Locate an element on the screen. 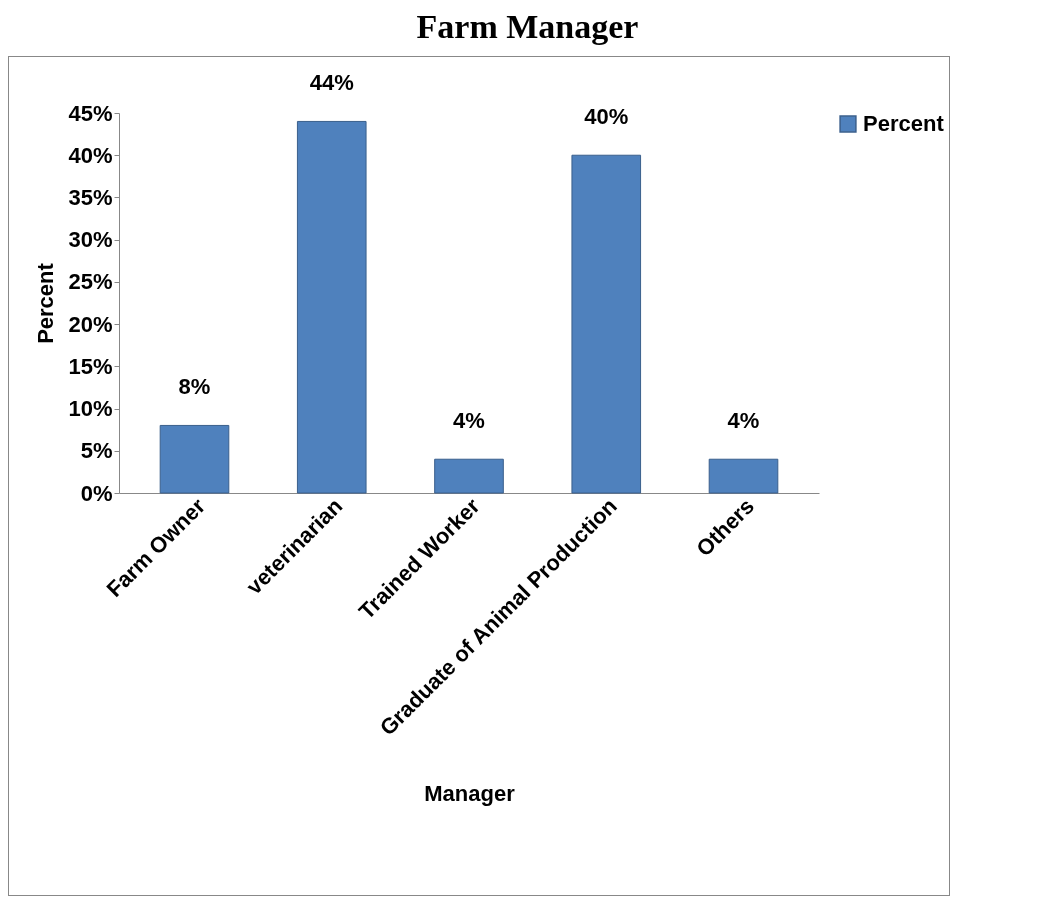 This screenshot has height=914, width=1055. x-axis-title: Manager is located at coordinates (470, 793).